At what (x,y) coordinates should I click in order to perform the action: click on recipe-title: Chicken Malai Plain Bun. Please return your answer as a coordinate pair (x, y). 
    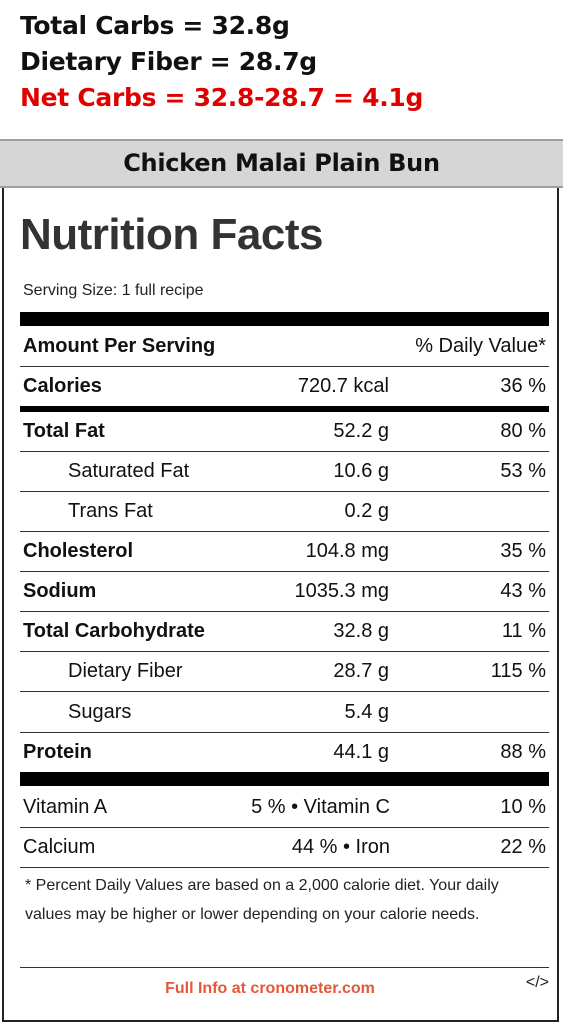
    Looking at the image, I should click on (281, 163).